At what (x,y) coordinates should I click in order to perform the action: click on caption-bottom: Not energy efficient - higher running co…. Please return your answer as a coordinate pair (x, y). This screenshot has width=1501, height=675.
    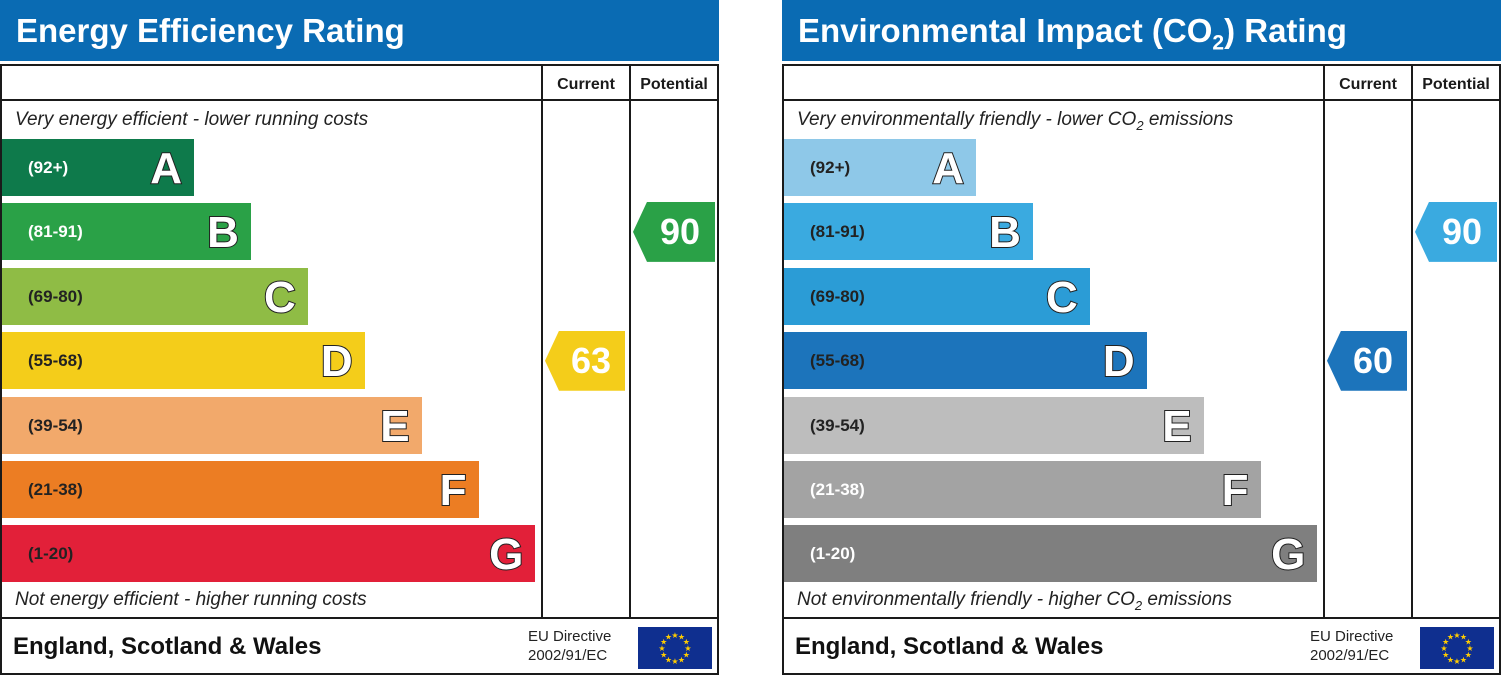
    Looking at the image, I should click on (191, 599).